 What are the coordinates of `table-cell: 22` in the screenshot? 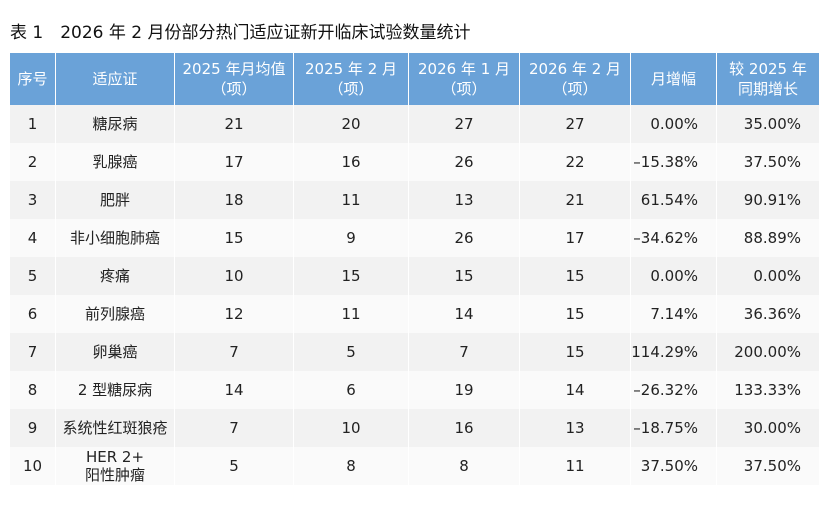 It's located at (575, 162).